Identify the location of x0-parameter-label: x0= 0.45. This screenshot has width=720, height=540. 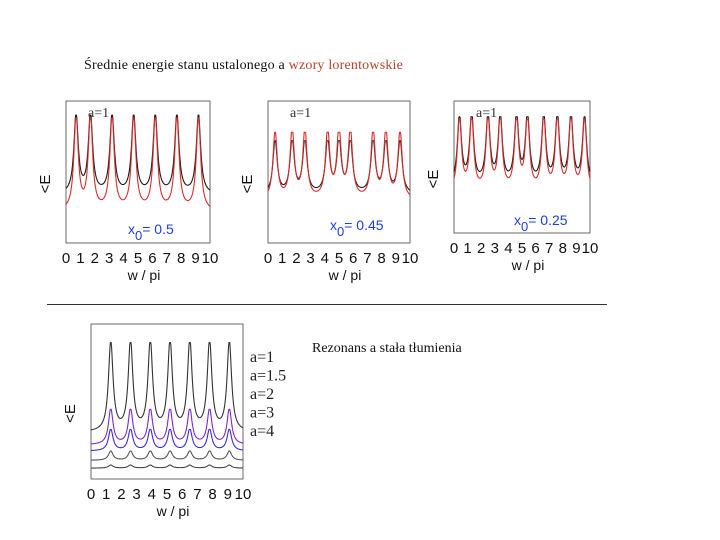
(357, 228).